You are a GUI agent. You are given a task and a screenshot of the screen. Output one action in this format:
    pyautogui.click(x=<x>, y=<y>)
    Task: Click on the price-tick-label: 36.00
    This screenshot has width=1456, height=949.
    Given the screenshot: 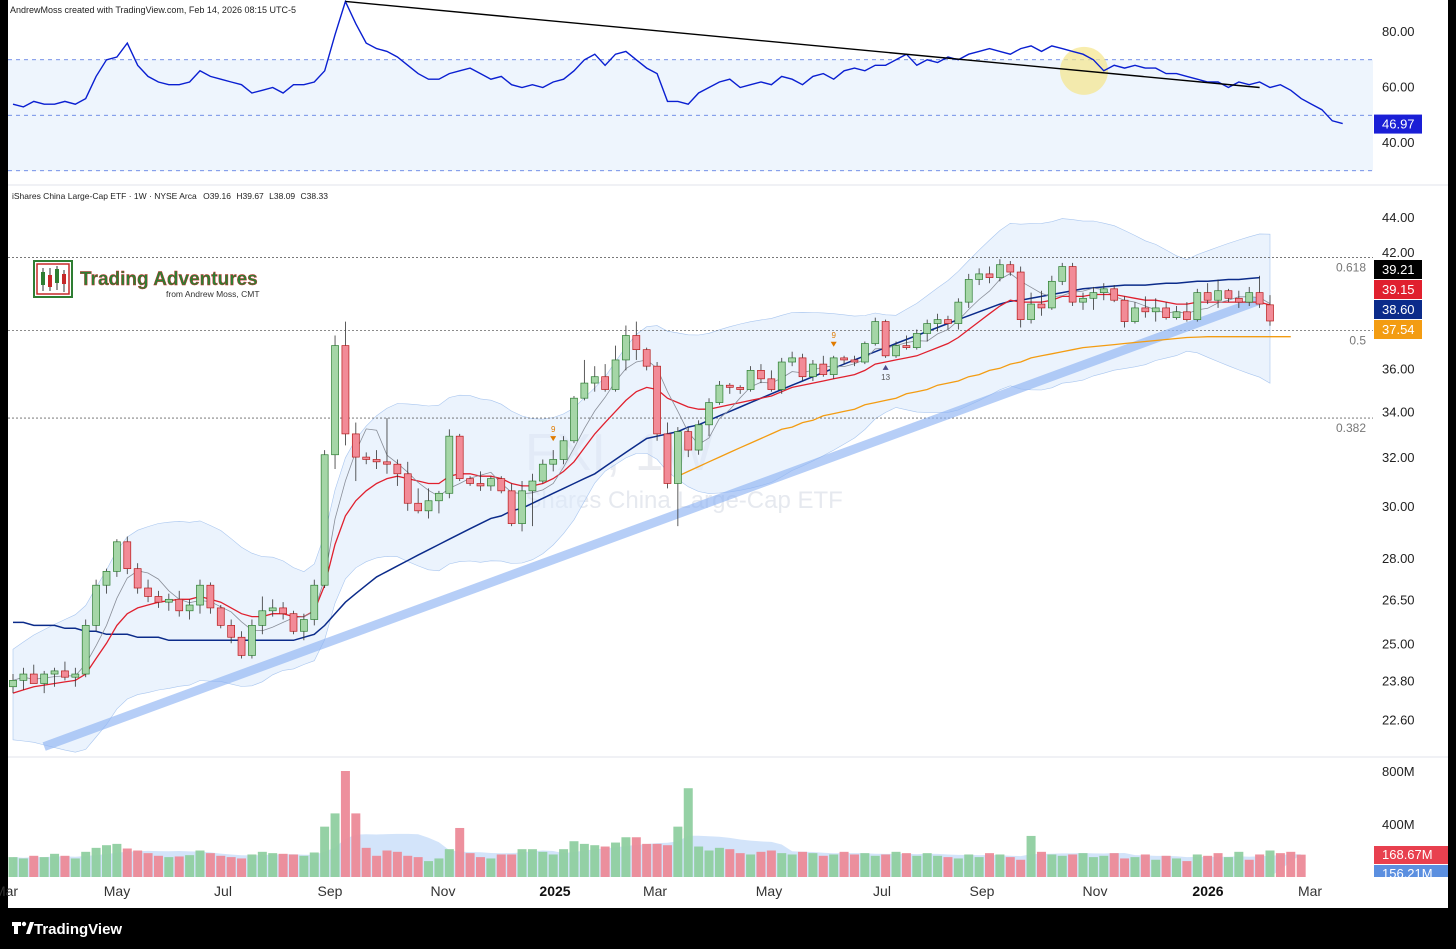 What is the action you would take?
    pyautogui.click(x=1398, y=368)
    